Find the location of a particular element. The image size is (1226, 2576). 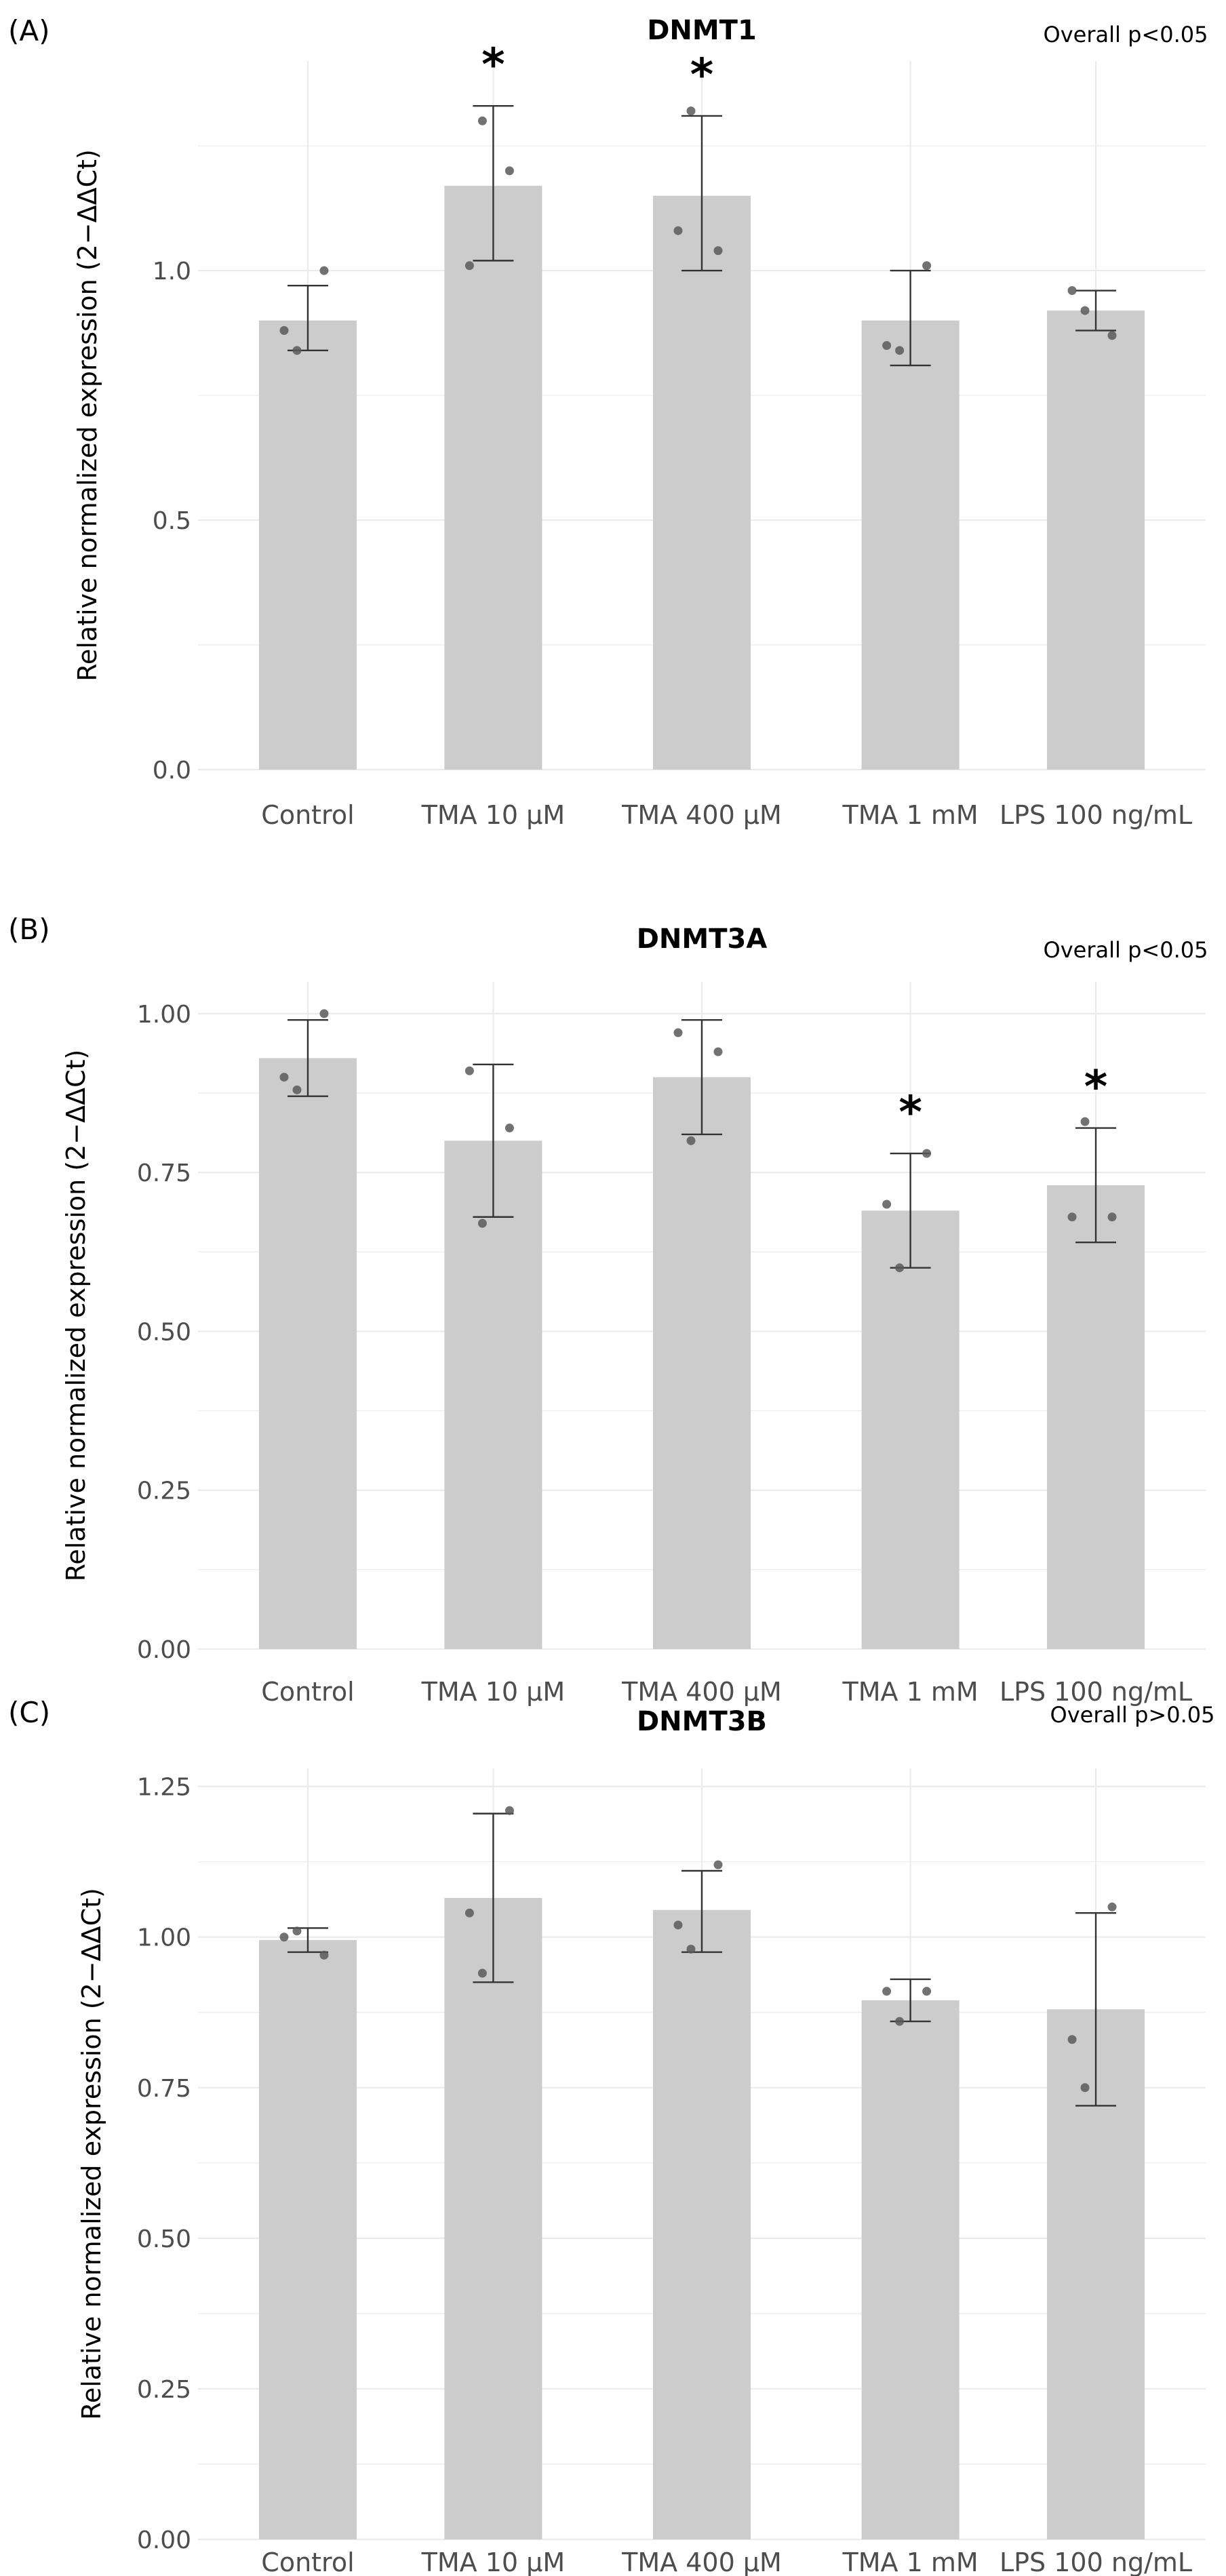

chart-title: DNMT3A is located at coordinates (702, 940).